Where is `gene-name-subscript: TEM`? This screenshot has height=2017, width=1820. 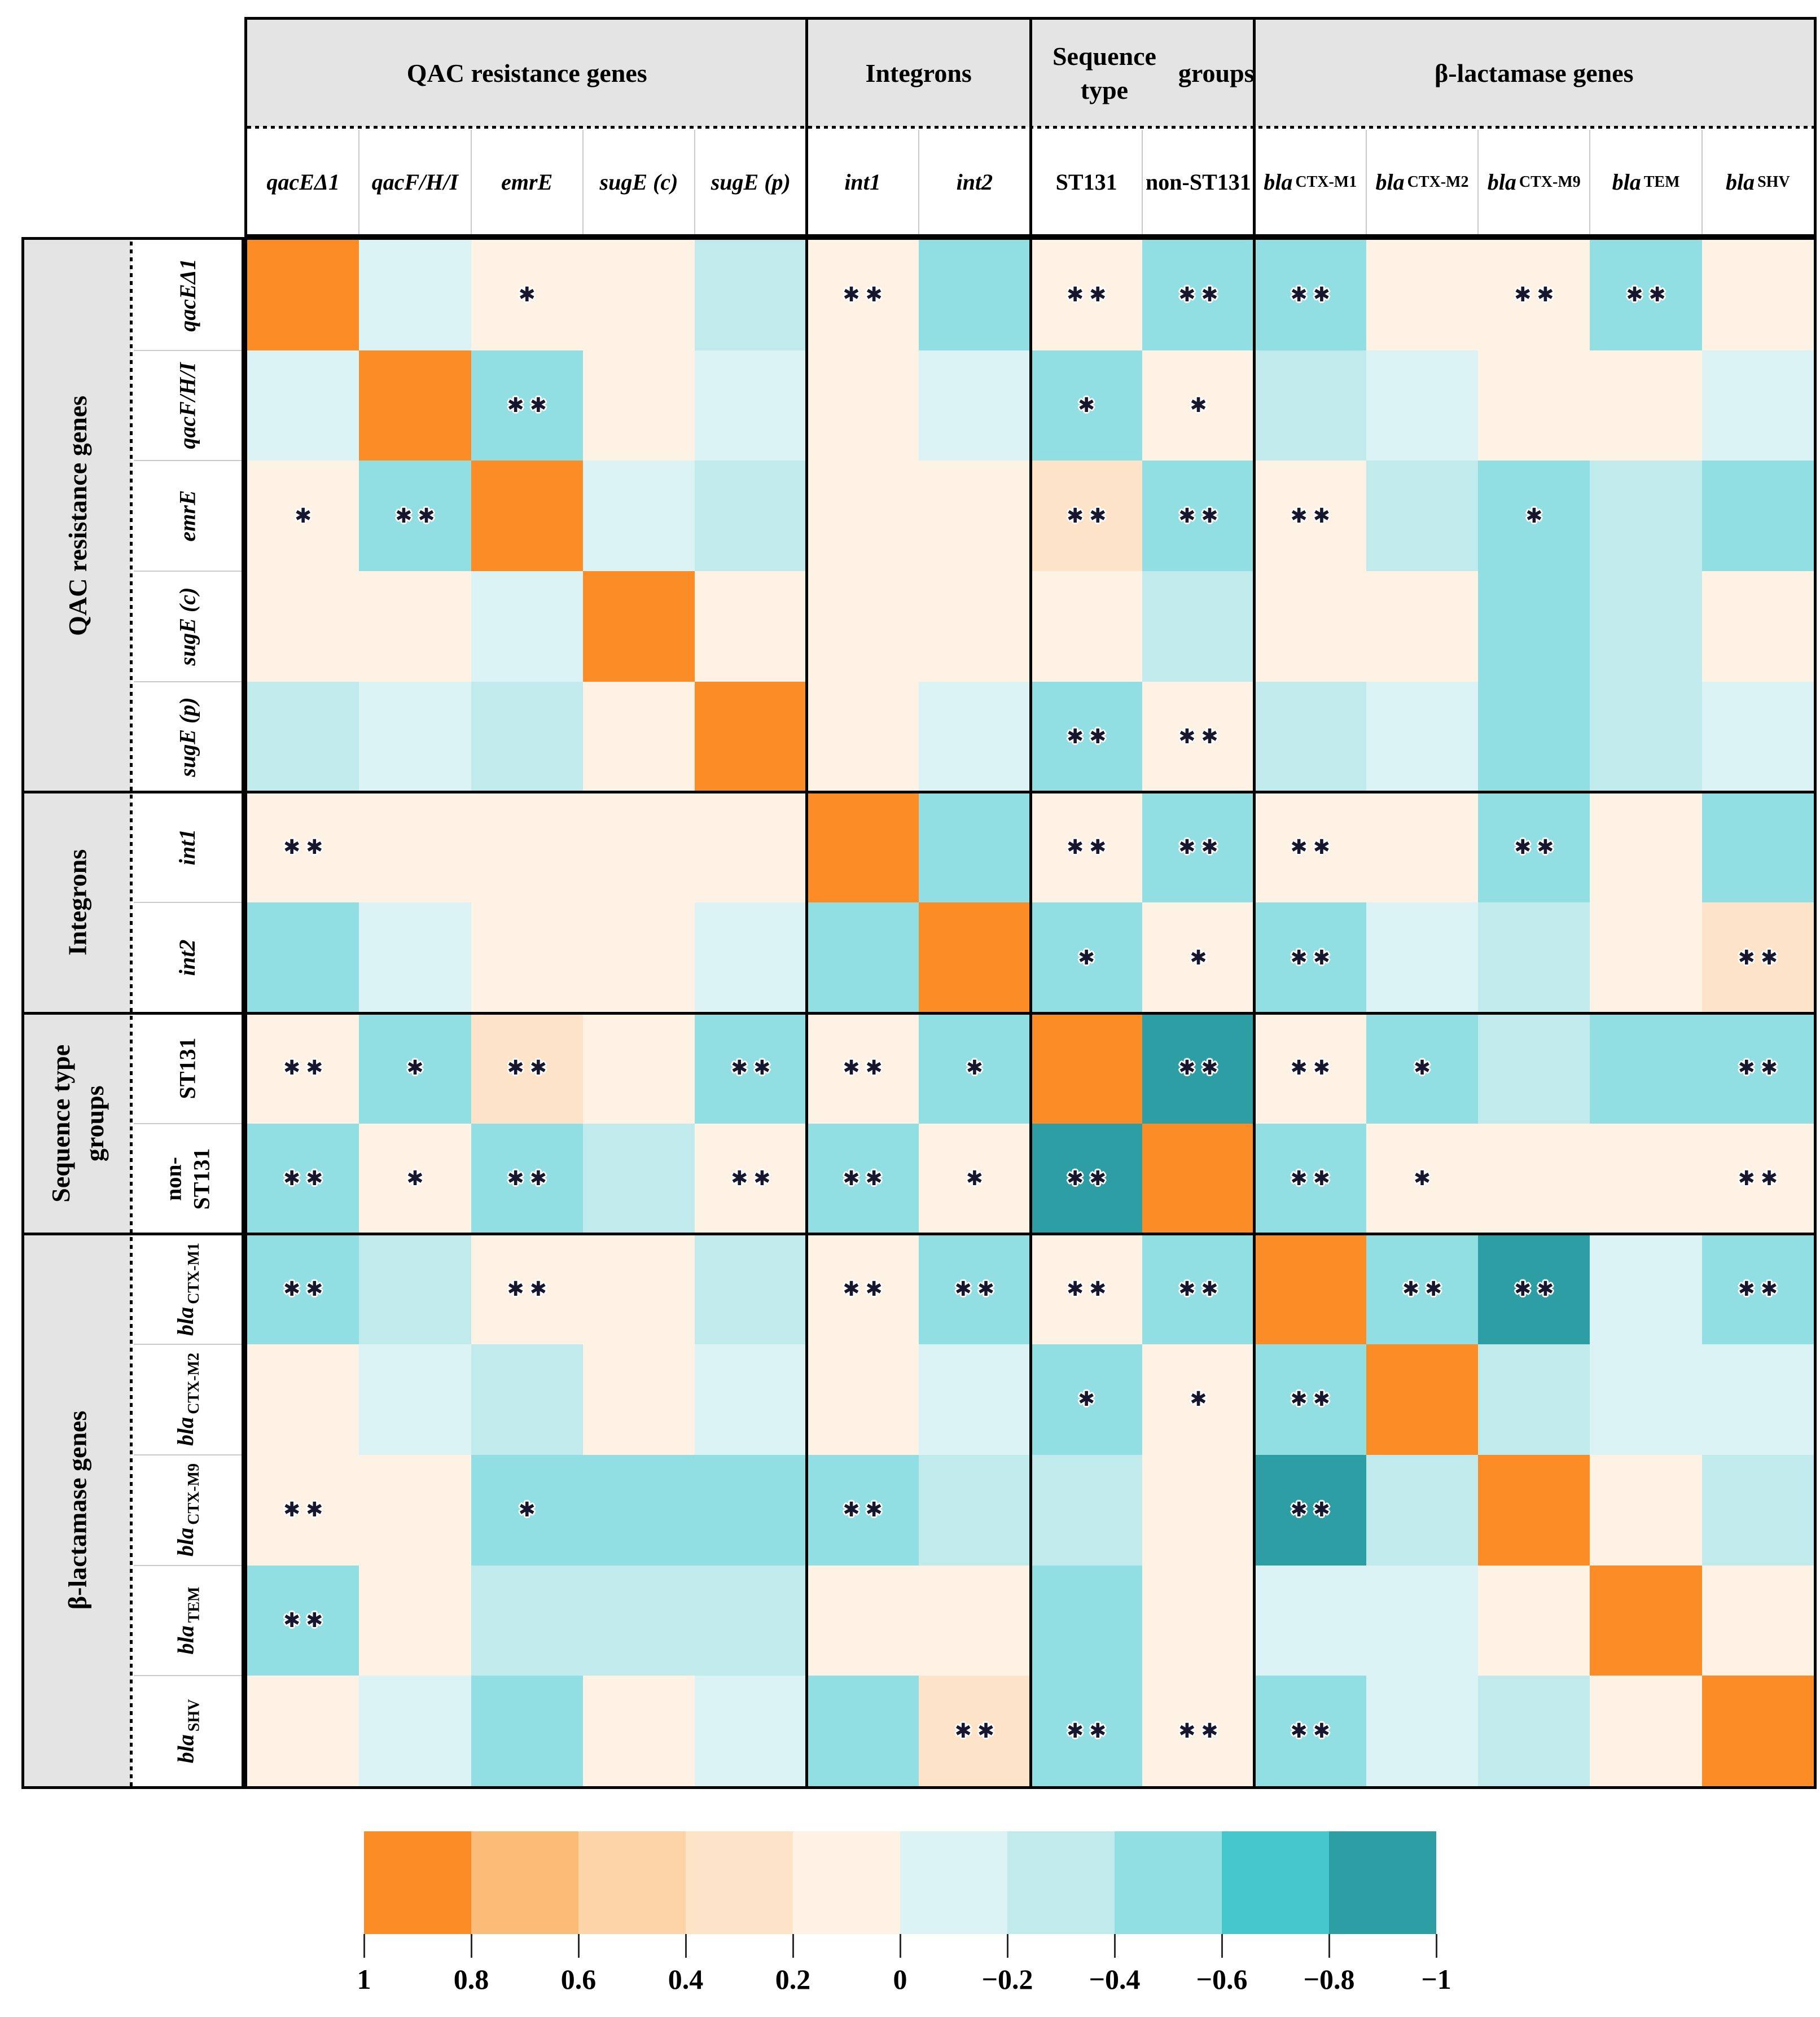 gene-name-subscript: TEM is located at coordinates (1661, 182).